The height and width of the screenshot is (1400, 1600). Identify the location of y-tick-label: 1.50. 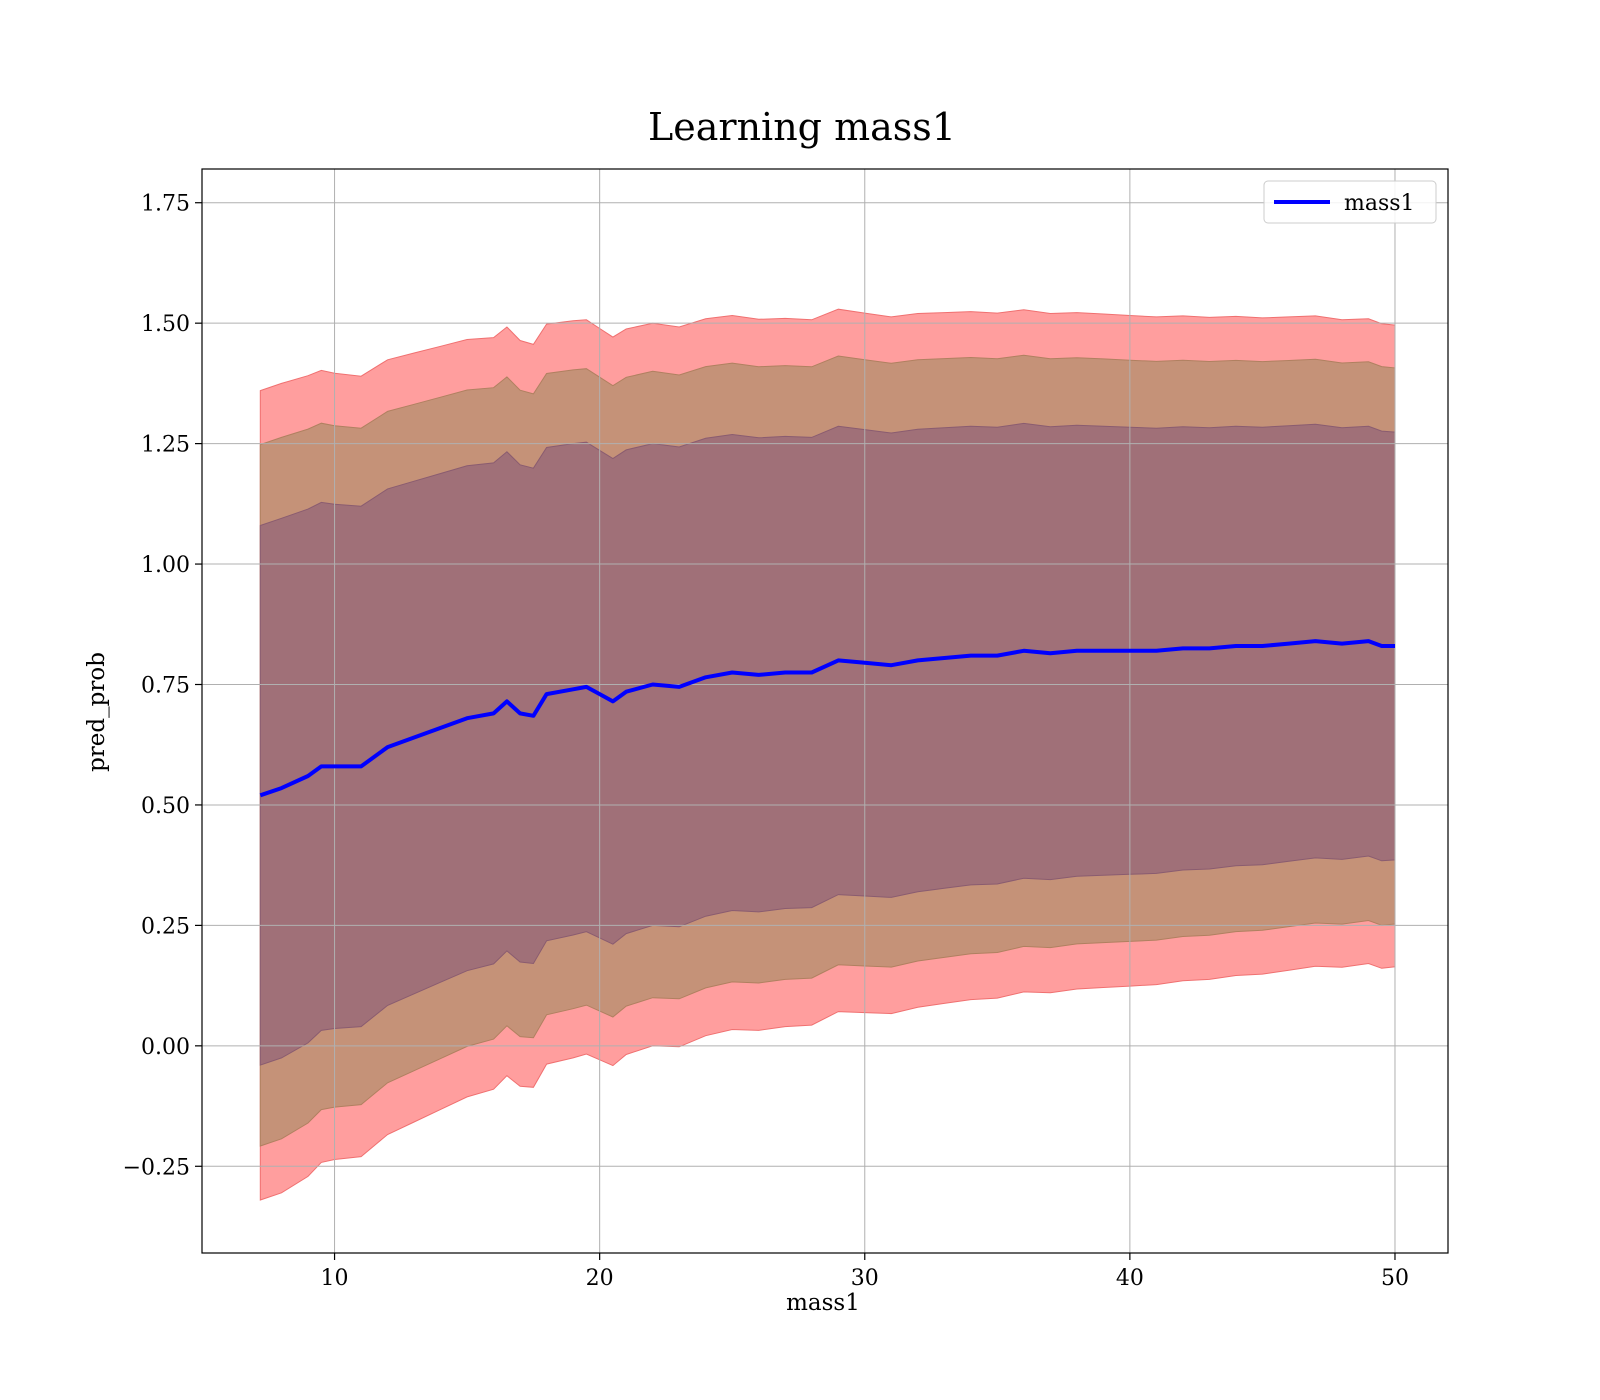
(165, 324).